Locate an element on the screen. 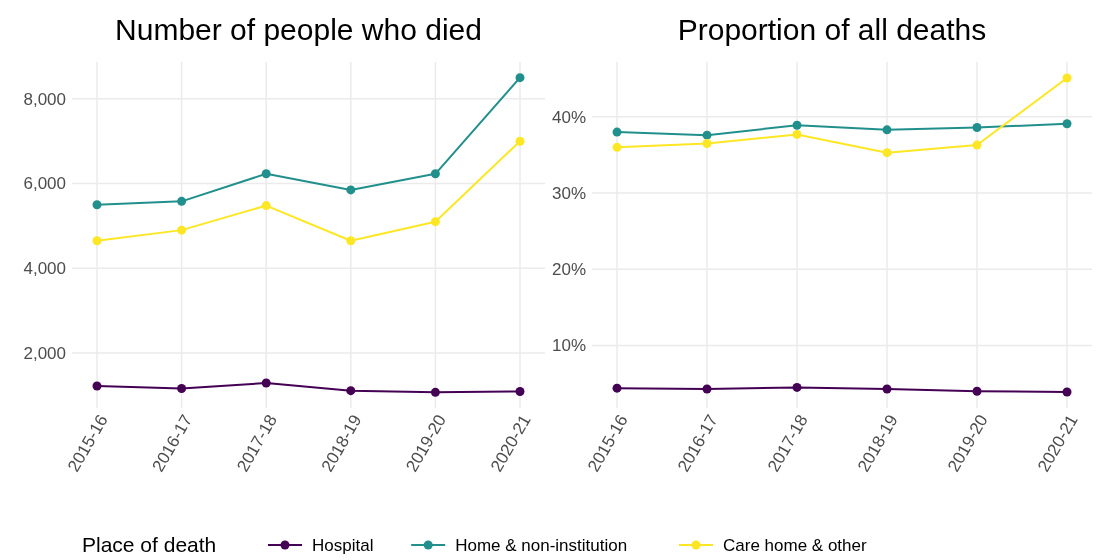 This screenshot has width=1104, height=560. y-tick-label: 40% is located at coordinates (568, 117).